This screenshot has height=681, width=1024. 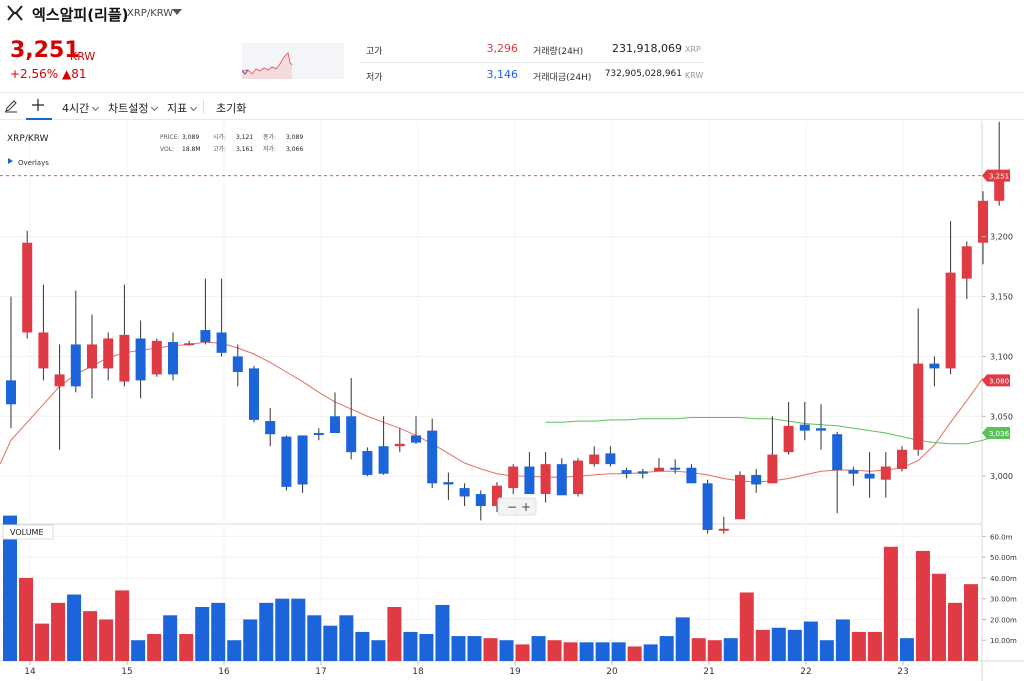 I want to click on price-unit: KRW, so click(x=83, y=56).